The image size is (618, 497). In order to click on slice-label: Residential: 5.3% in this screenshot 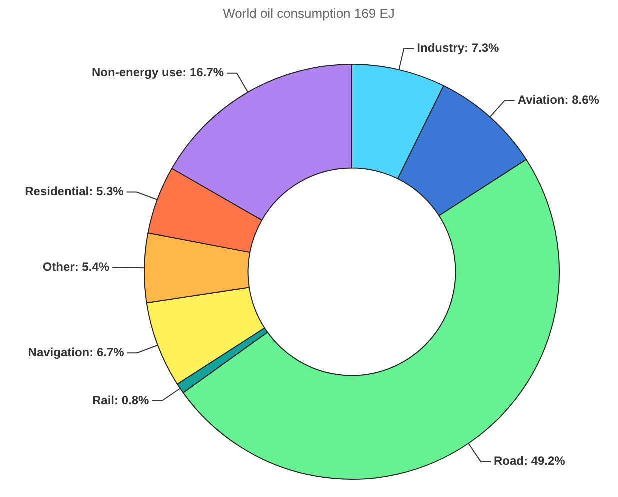, I will do `click(74, 191)`.